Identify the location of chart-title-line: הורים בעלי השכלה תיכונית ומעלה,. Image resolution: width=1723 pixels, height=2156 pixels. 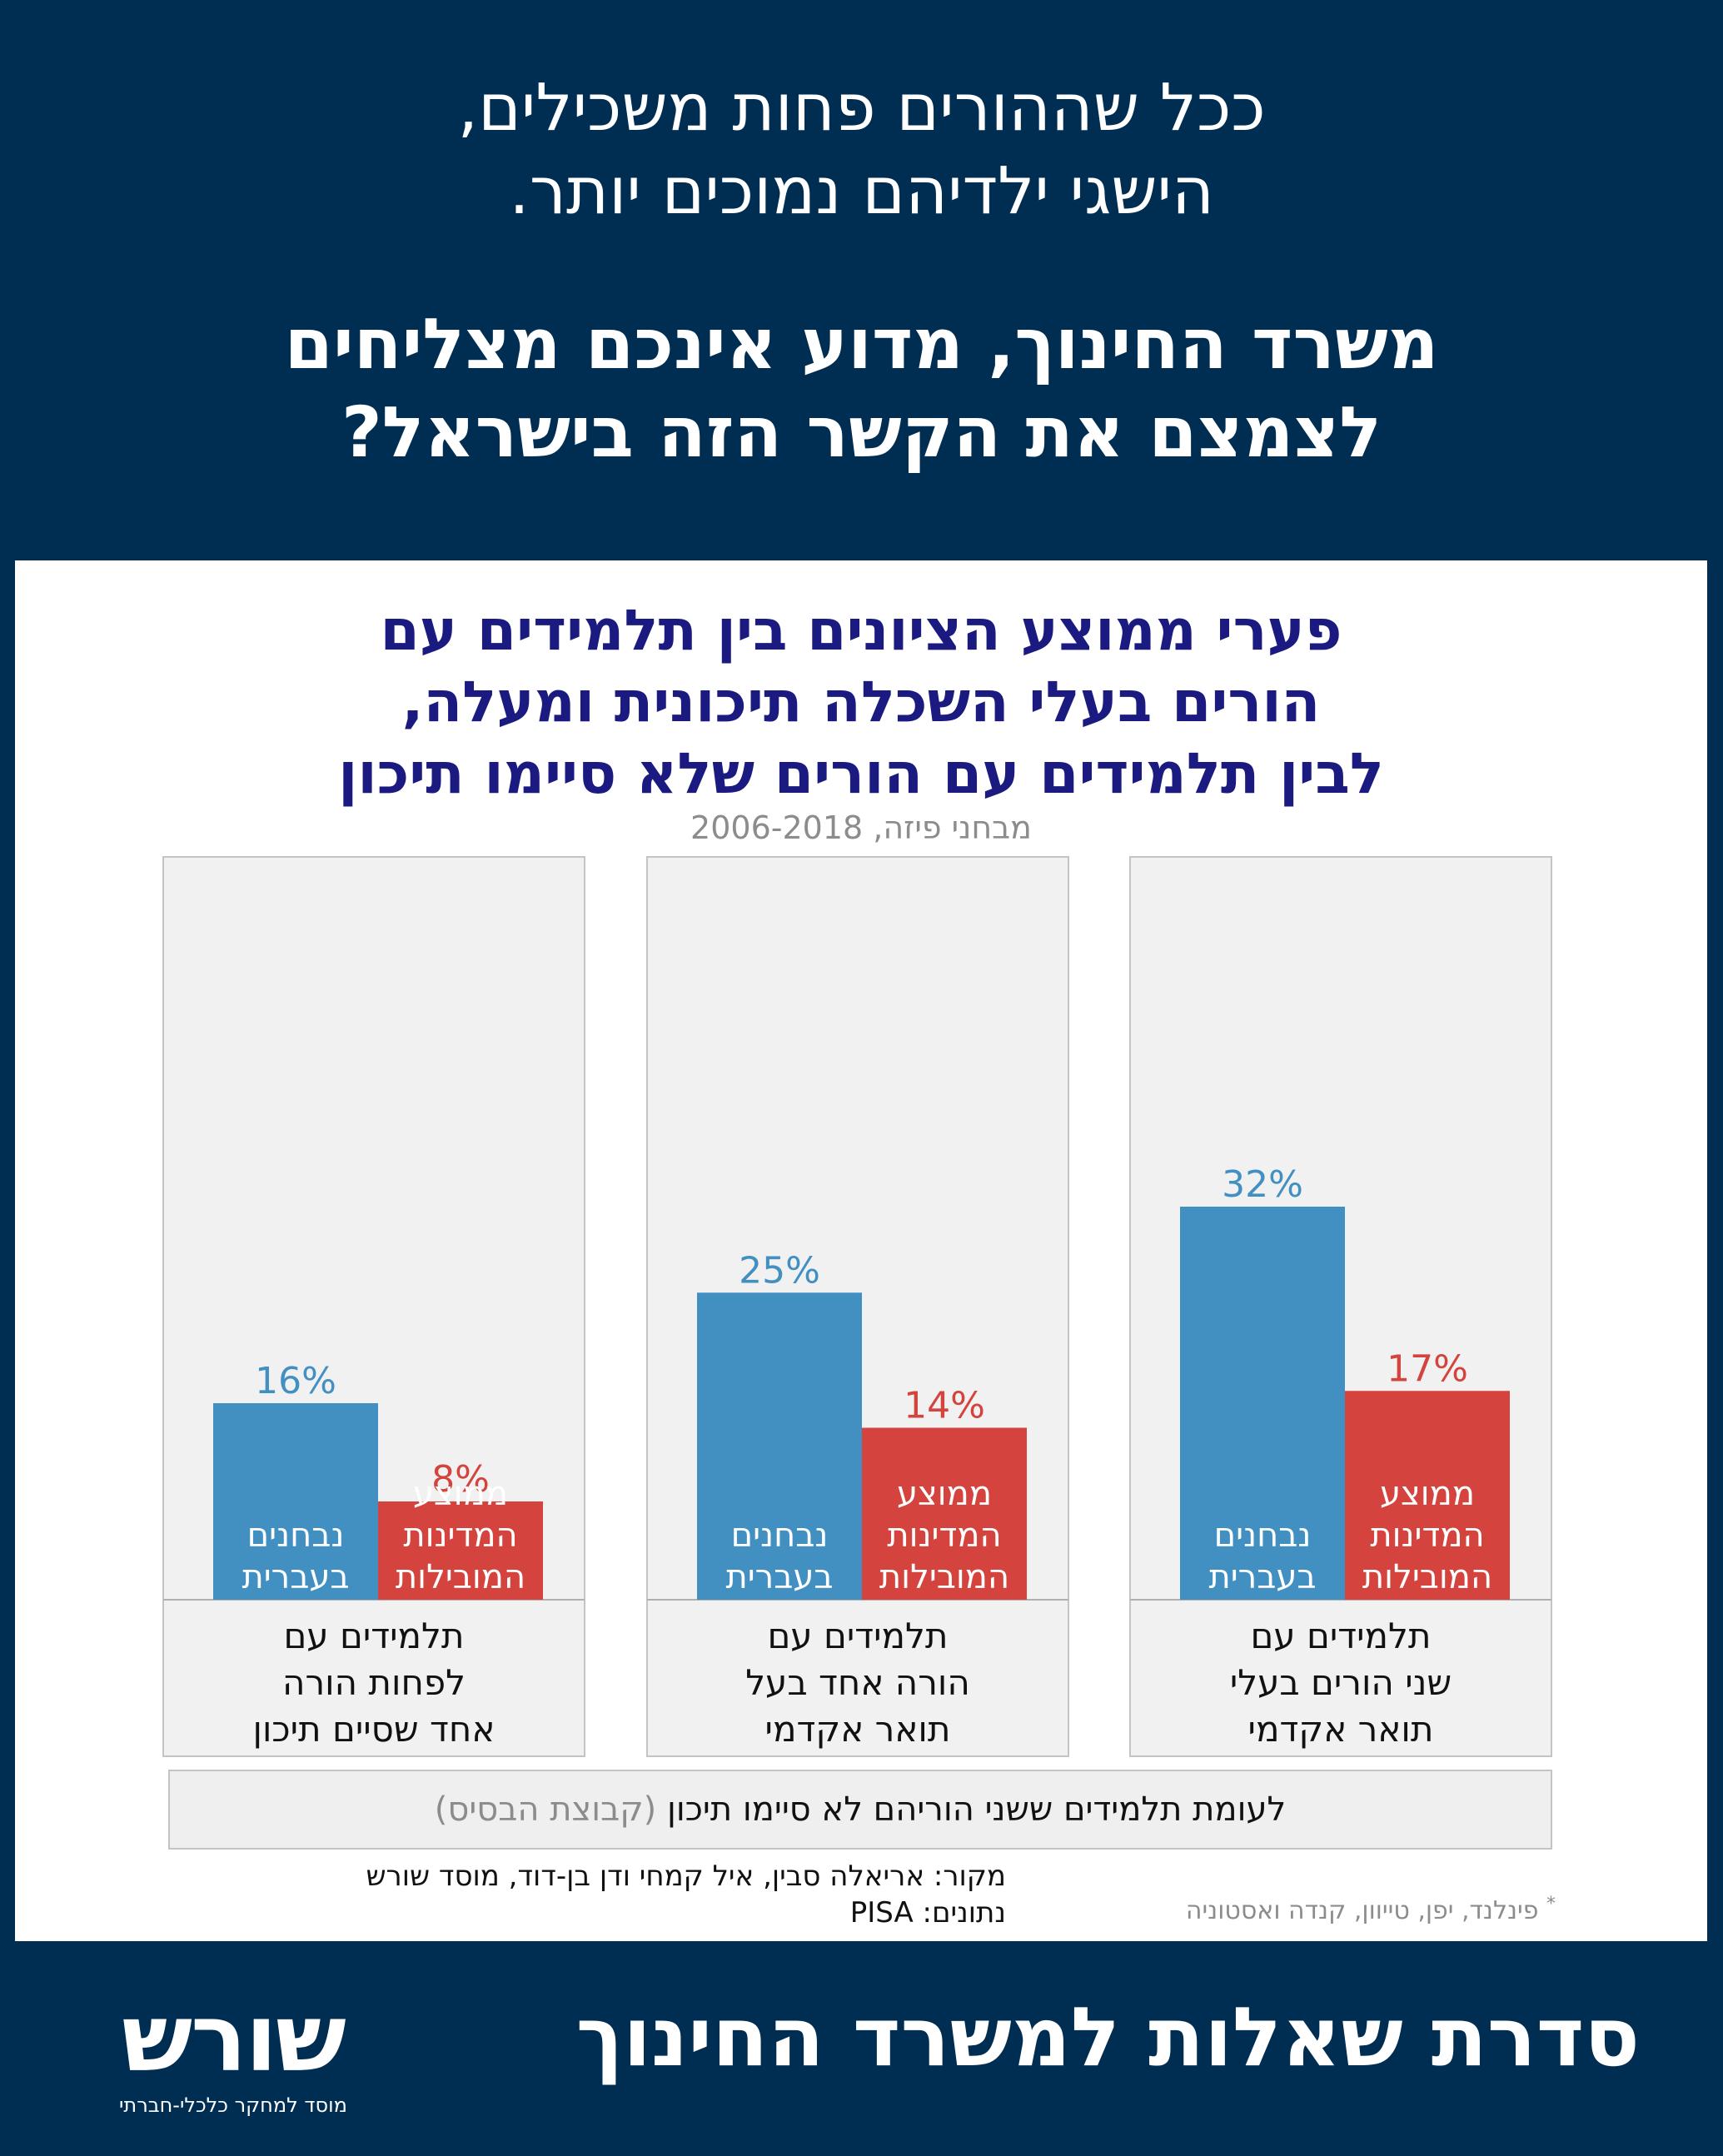
(861, 702).